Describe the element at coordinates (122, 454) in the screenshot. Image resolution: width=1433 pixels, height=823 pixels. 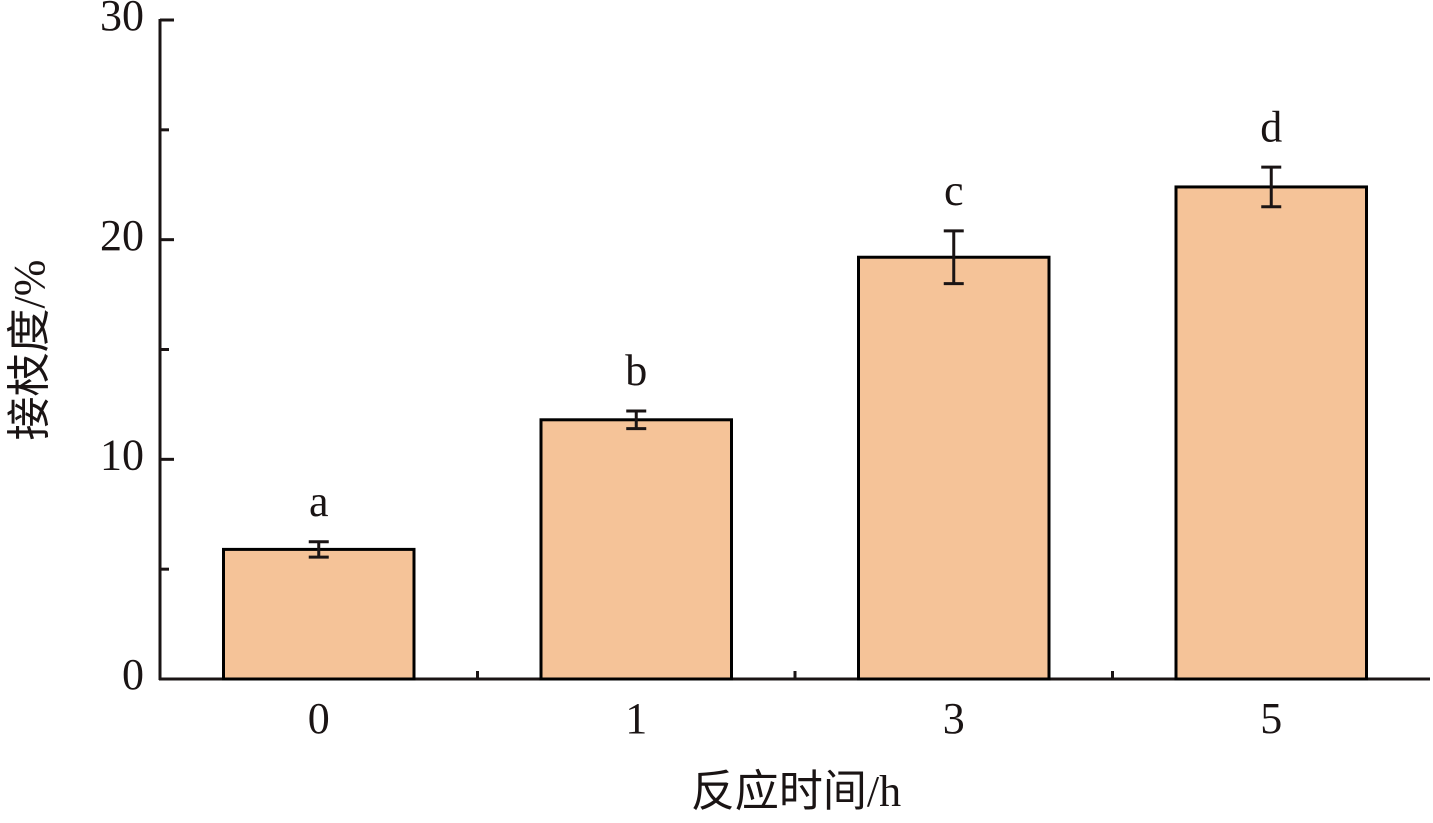
I see `y-tick-label: 10` at that location.